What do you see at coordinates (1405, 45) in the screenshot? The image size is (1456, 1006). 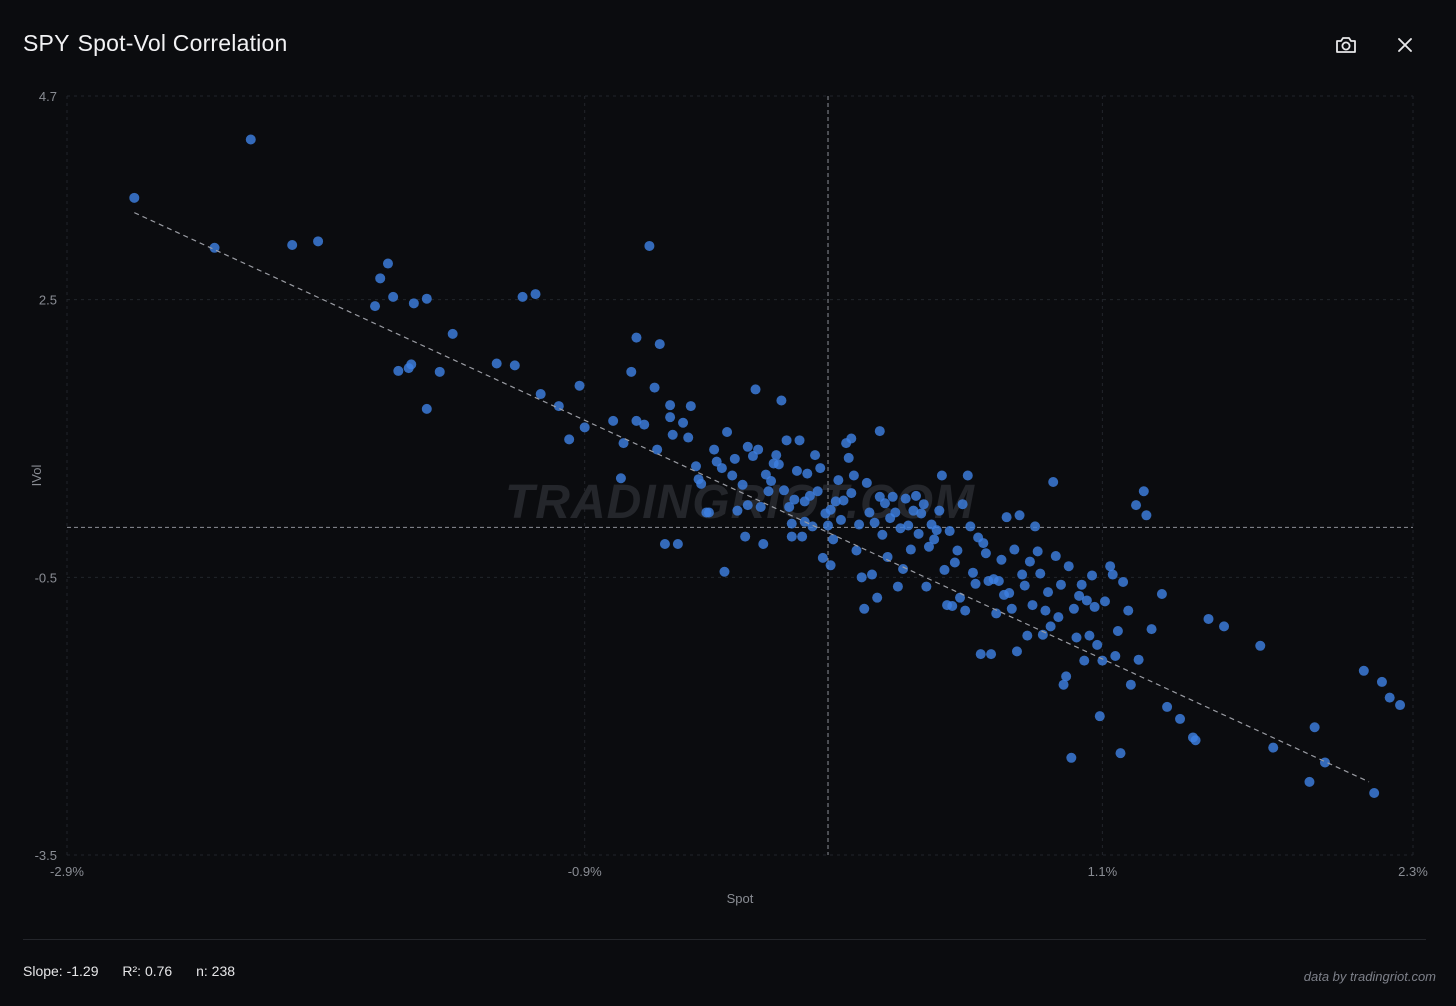 I see `close-button` at bounding box center [1405, 45].